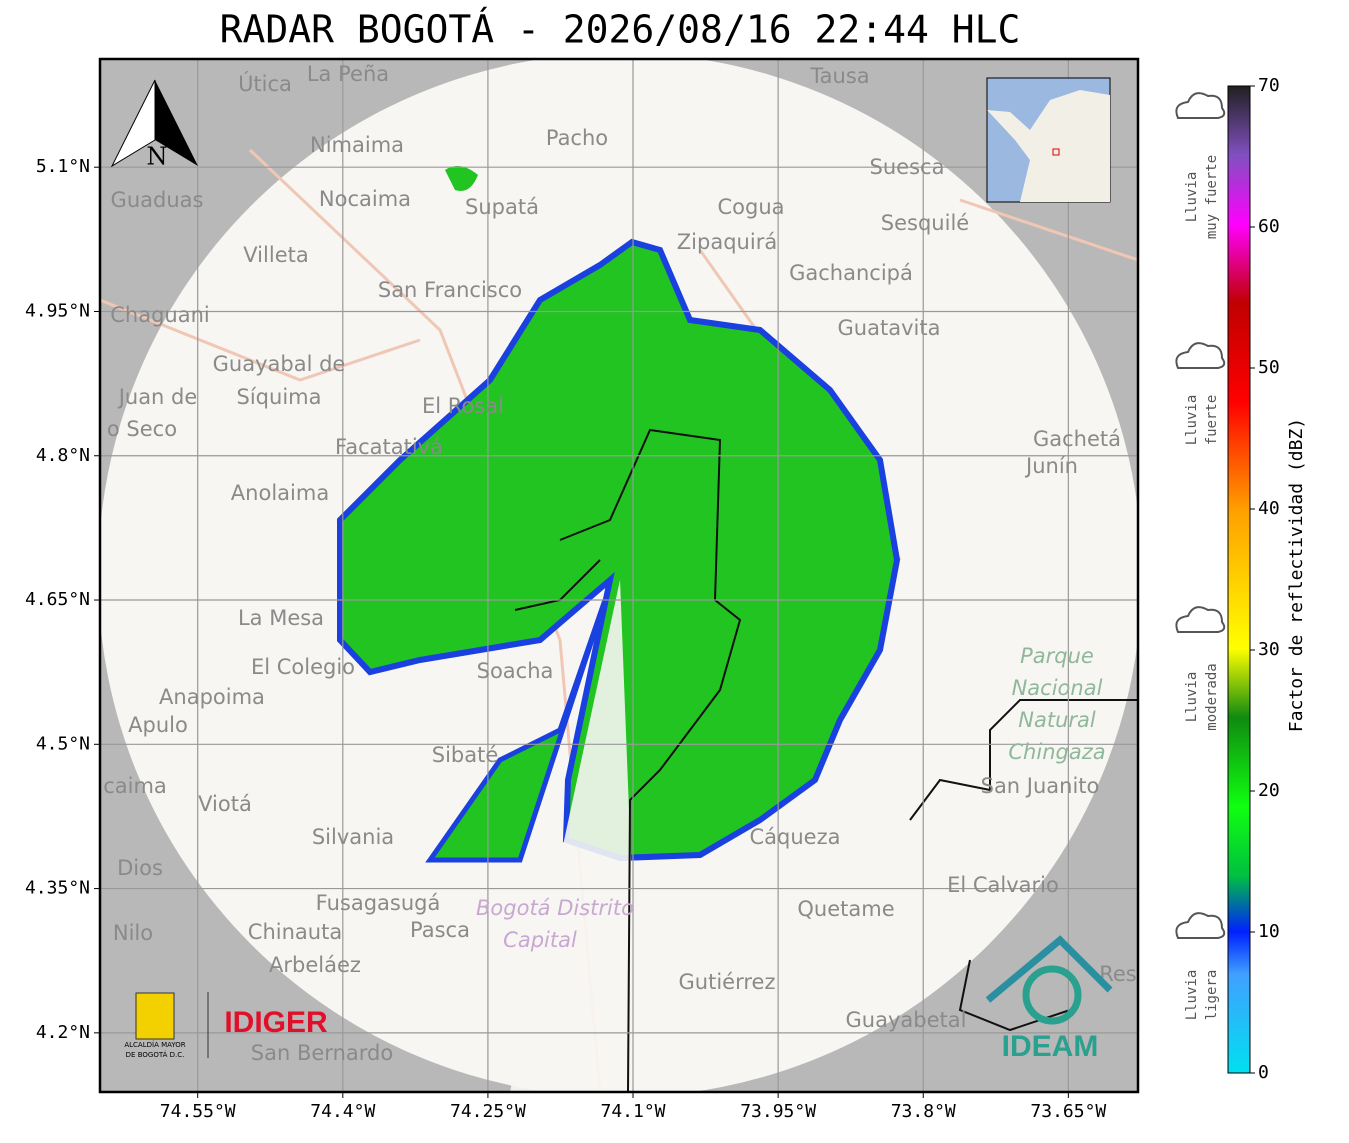  I want to click on place-label: Zipaquirá, so click(727, 242).